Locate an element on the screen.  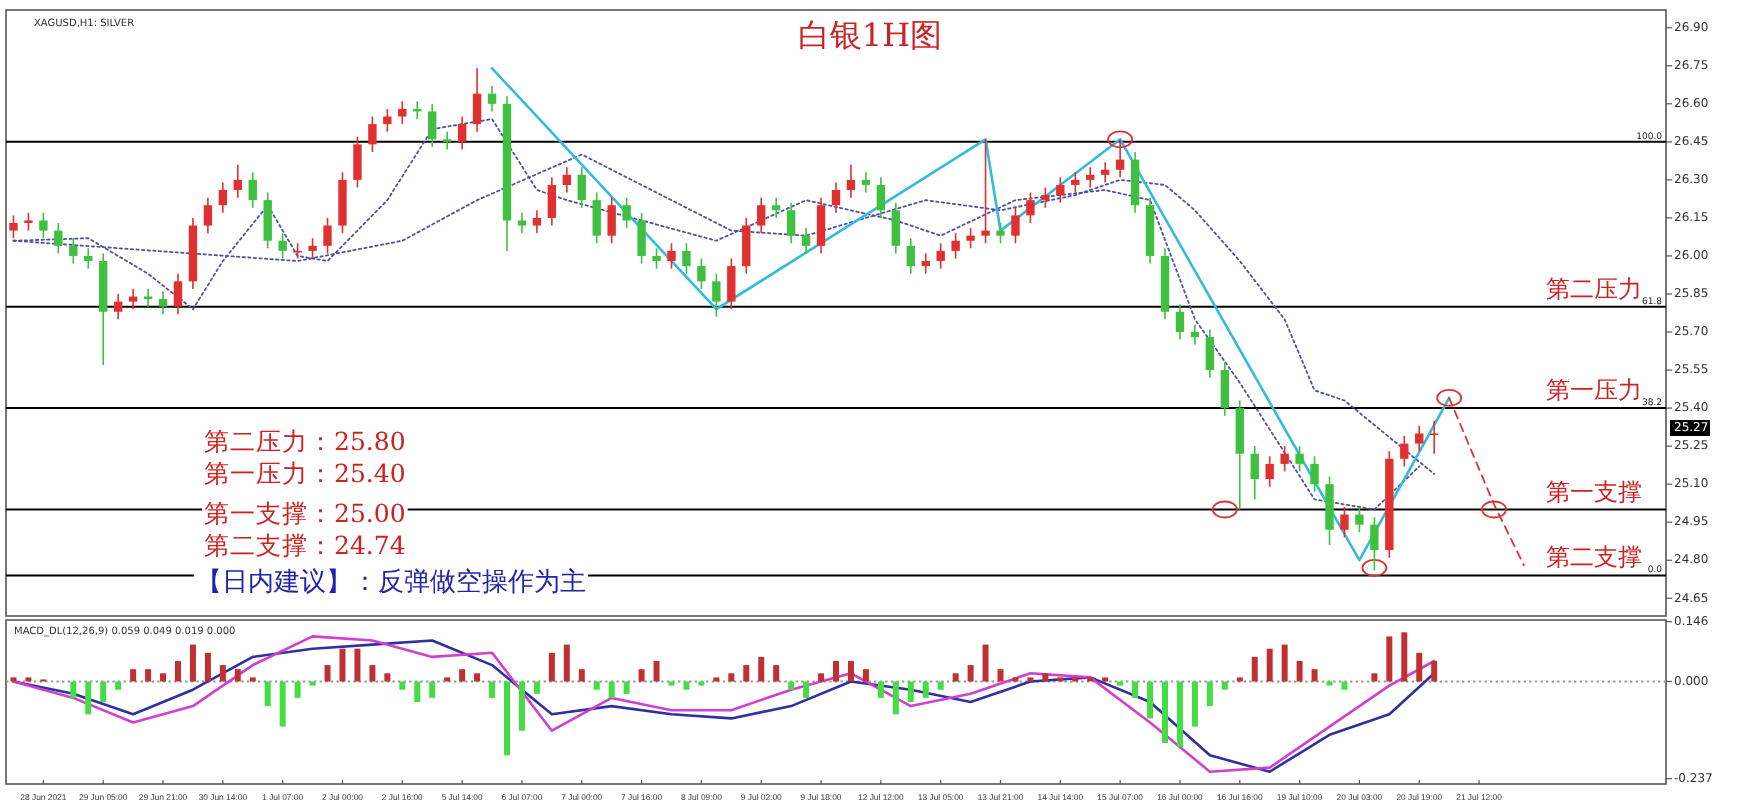
ref-line-label: 第二支撑 is located at coordinates (1594, 557).